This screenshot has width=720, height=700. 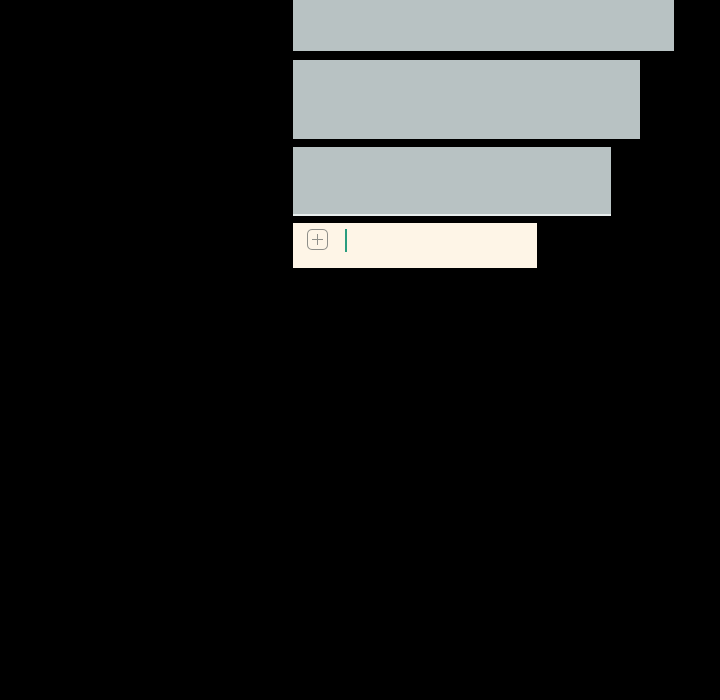 What do you see at coordinates (317, 239) in the screenshot?
I see `plus-square-icon` at bounding box center [317, 239].